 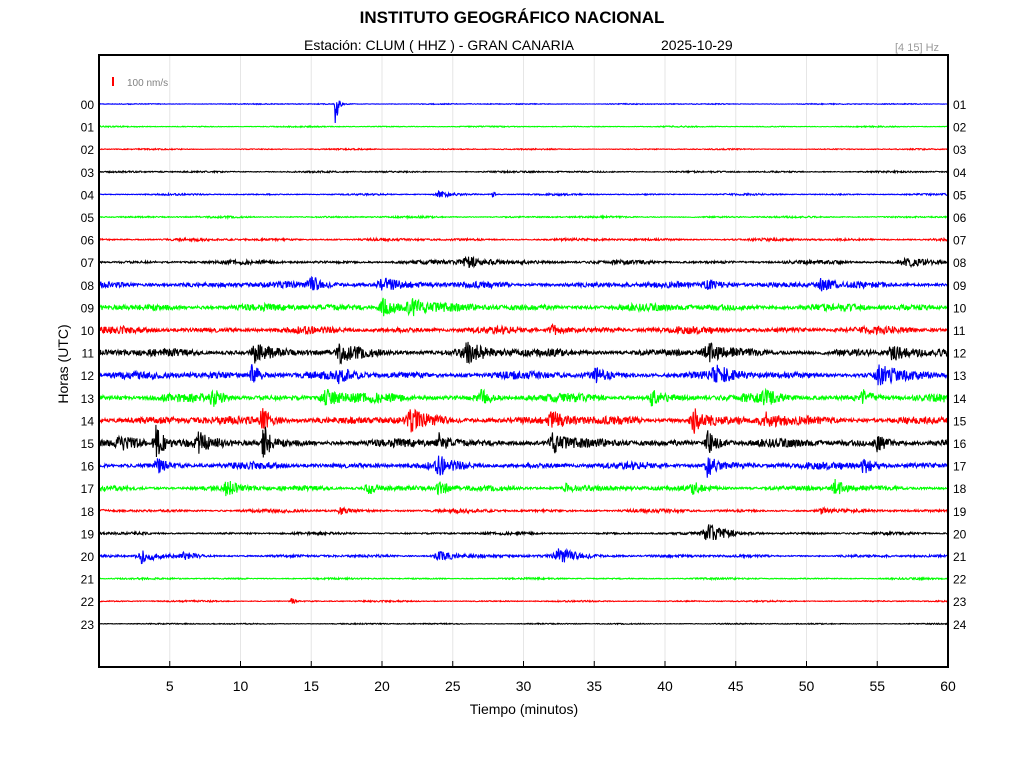 What do you see at coordinates (439, 45) in the screenshot?
I see `station-label: Estación: CLUM ( HHZ ) - GRAN CANARIA` at bounding box center [439, 45].